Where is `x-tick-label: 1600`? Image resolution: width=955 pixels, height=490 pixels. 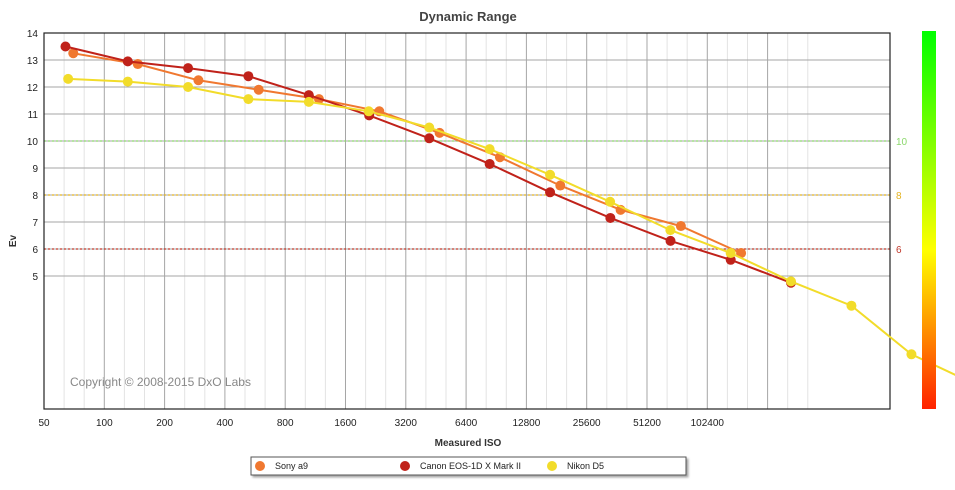
x-tick-label: 1600 is located at coordinates (345, 423).